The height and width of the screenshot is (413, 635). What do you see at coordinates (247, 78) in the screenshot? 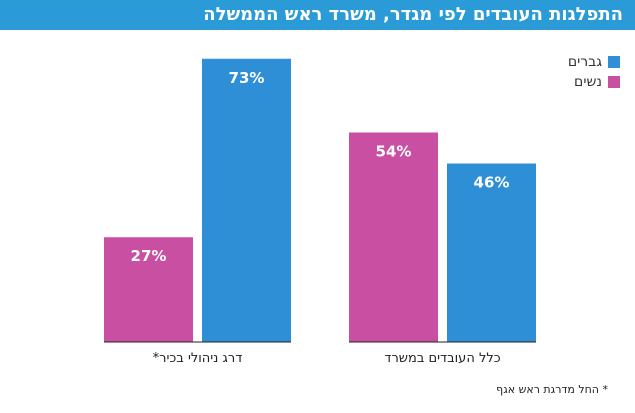
I see `data-label-men-0: 73%` at bounding box center [247, 78].